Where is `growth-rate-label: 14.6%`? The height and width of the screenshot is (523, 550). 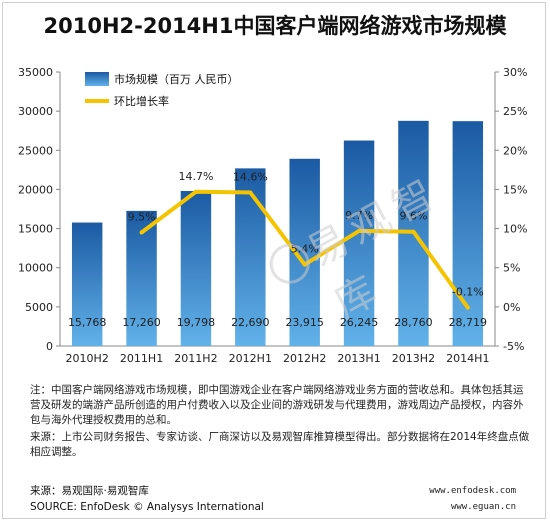 growth-rate-label: 14.6% is located at coordinates (250, 177).